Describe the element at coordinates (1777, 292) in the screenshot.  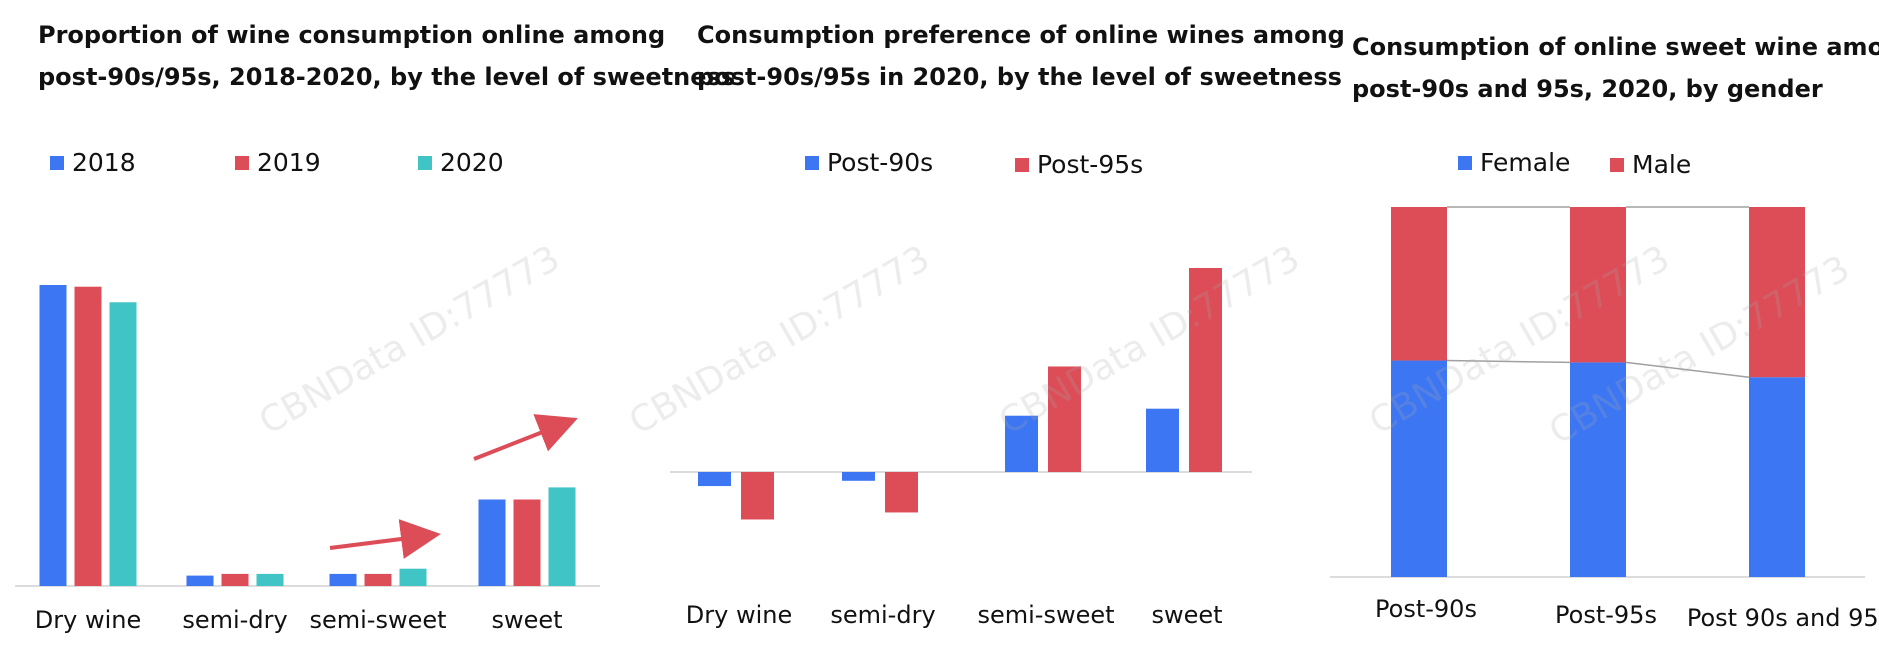
I see `bar-male-post-90s-and-95s` at that location.